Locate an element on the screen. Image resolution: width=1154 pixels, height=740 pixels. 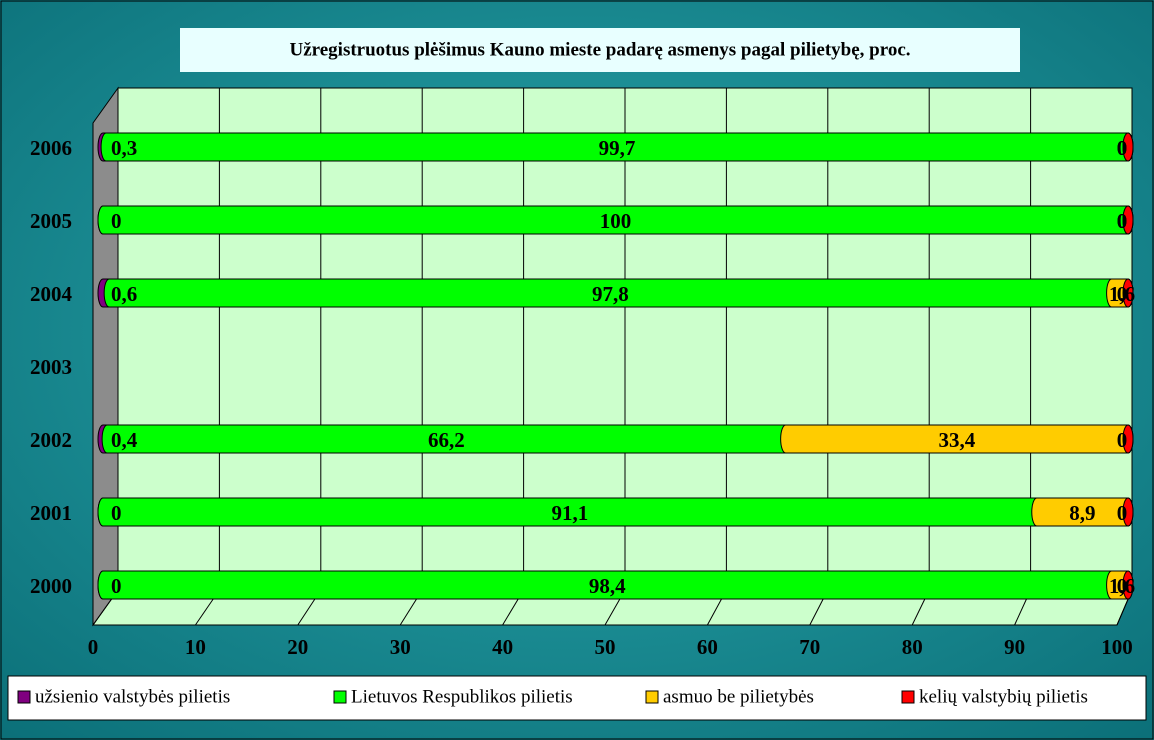
x-tick-label: 60 is located at coordinates (707, 647).